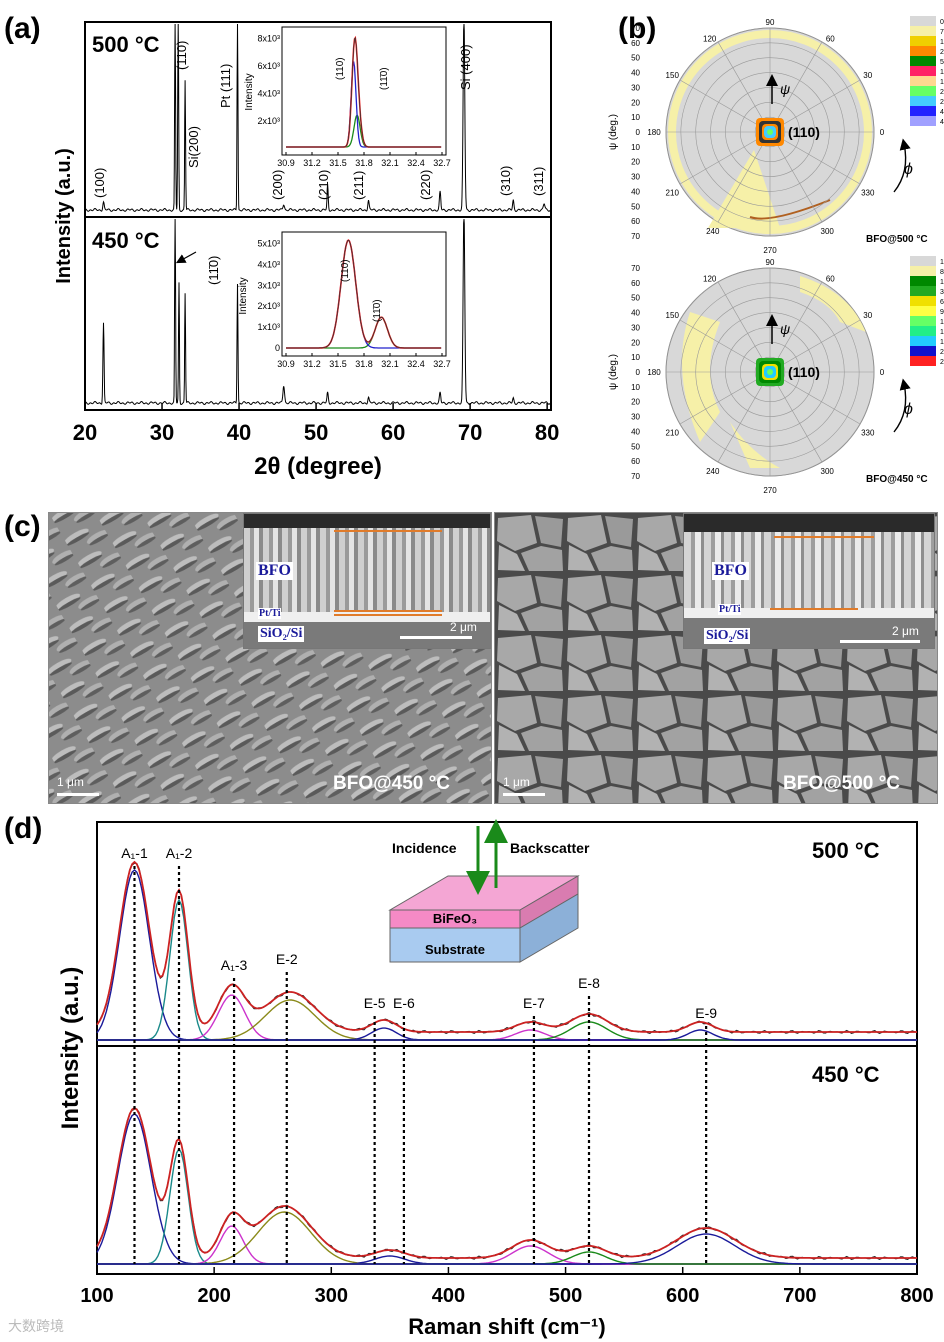  I want to click on panel-c-label: (c), so click(22, 526).